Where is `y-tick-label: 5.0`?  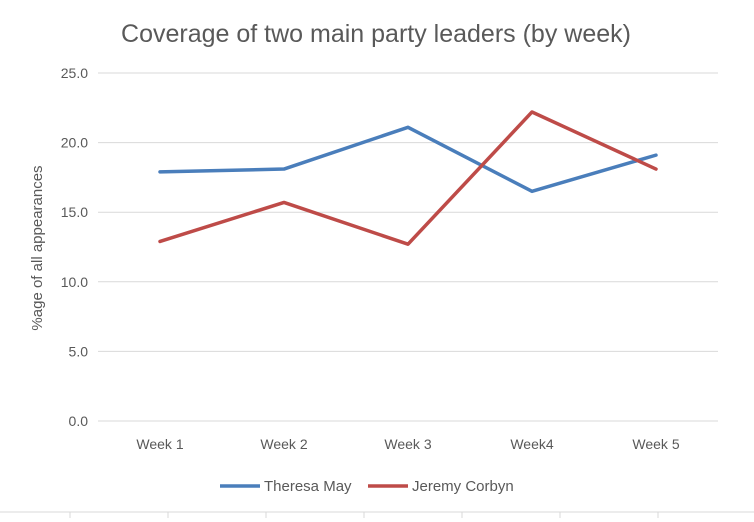 y-tick-label: 5.0 is located at coordinates (79, 351).